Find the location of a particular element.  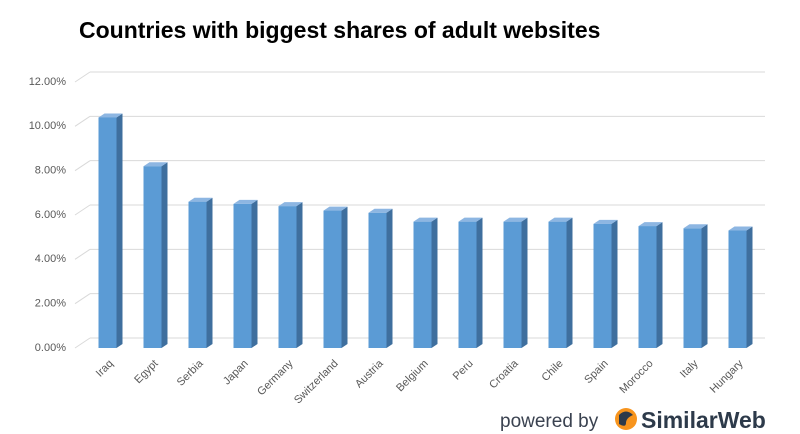

x-tick-label: Switzerland is located at coordinates (316, 382).